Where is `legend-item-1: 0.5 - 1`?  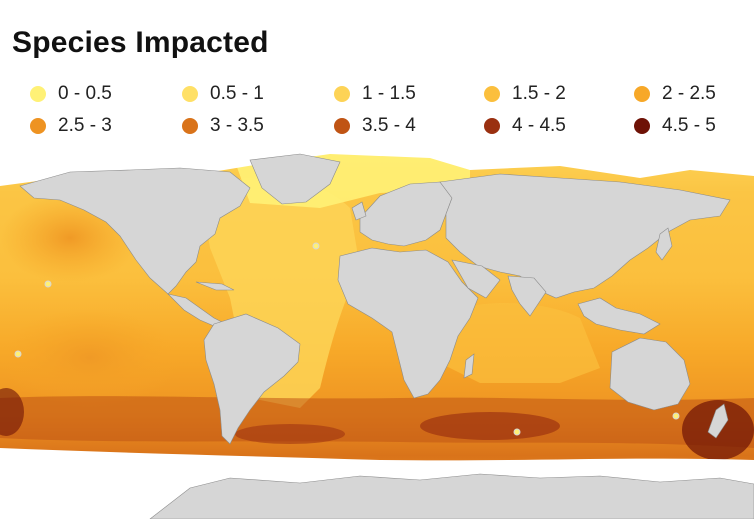
legend-item-1: 0.5 - 1 is located at coordinates (223, 94).